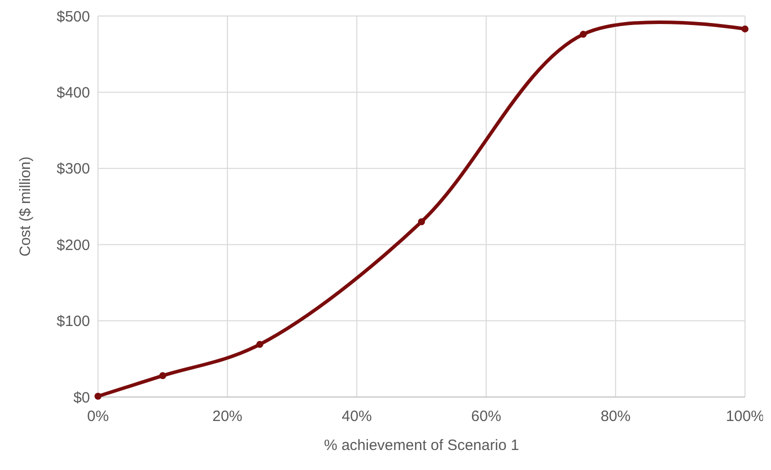 Image resolution: width=771 pixels, height=470 pixels. Describe the element at coordinates (73, 245) in the screenshot. I see `y-tick-label: $200` at that location.